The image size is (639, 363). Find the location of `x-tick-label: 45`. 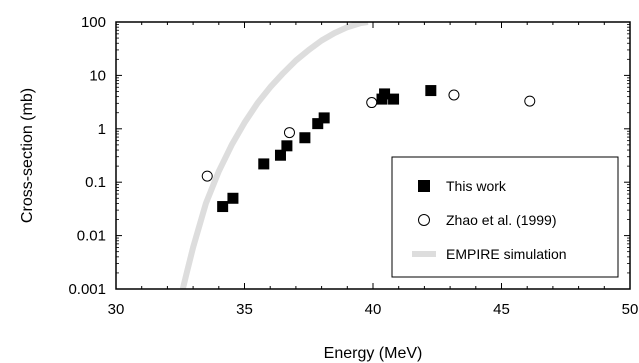

x-tick-label: 45 is located at coordinates (501, 309).